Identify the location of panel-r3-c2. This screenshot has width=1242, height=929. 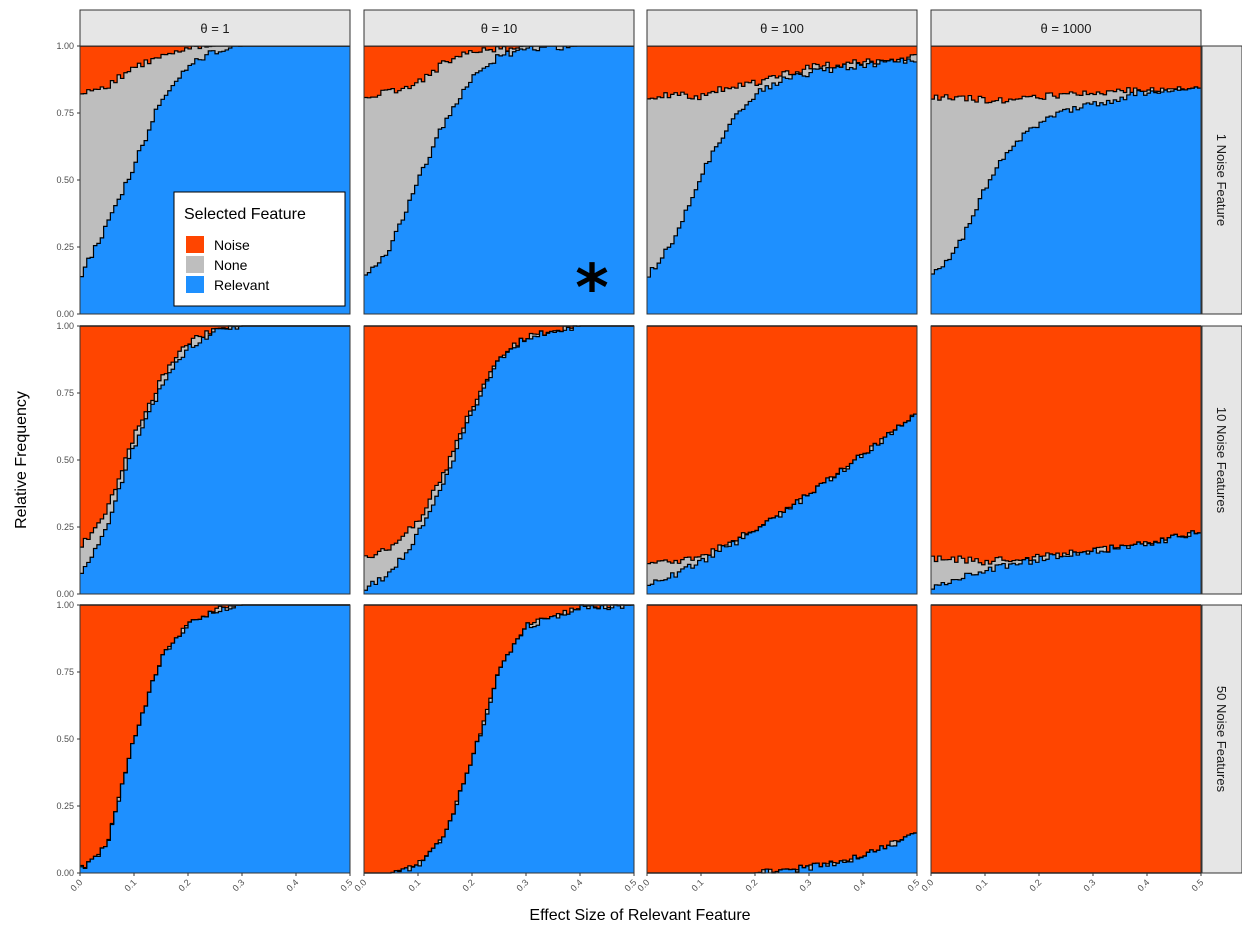
(499, 739).